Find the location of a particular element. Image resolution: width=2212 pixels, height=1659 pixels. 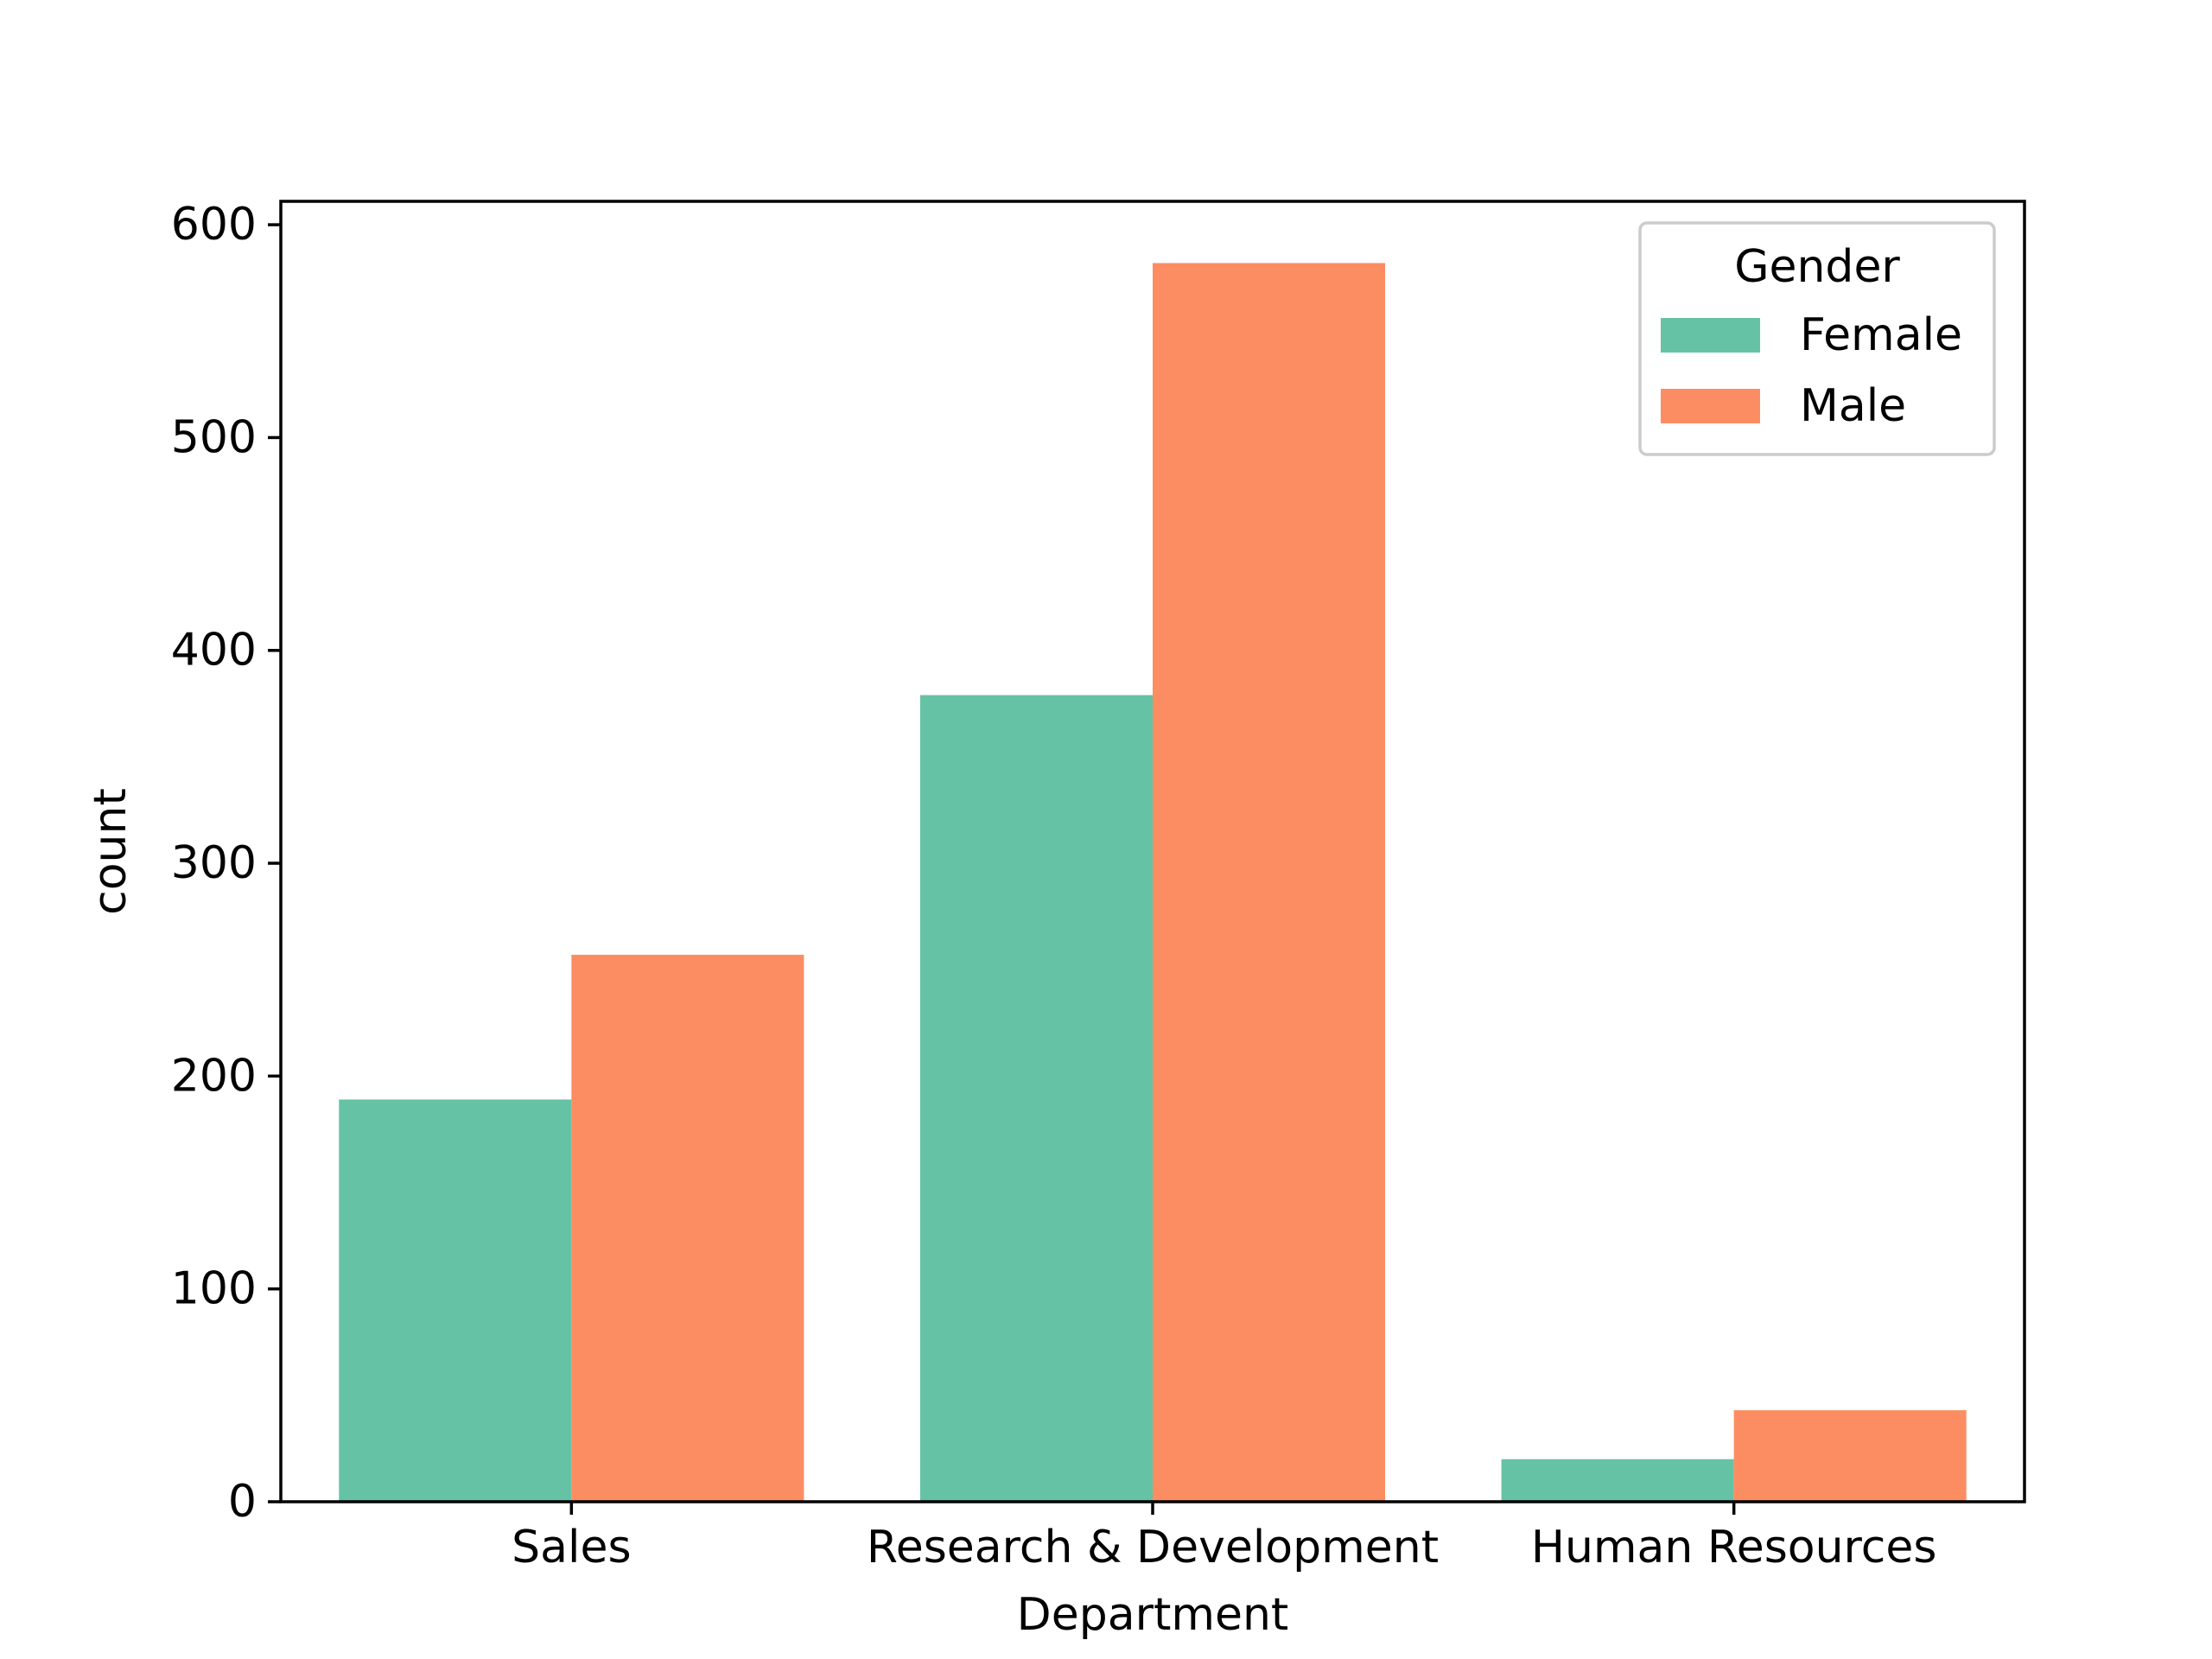

x-axis-title: Department is located at coordinates (1153, 1615).